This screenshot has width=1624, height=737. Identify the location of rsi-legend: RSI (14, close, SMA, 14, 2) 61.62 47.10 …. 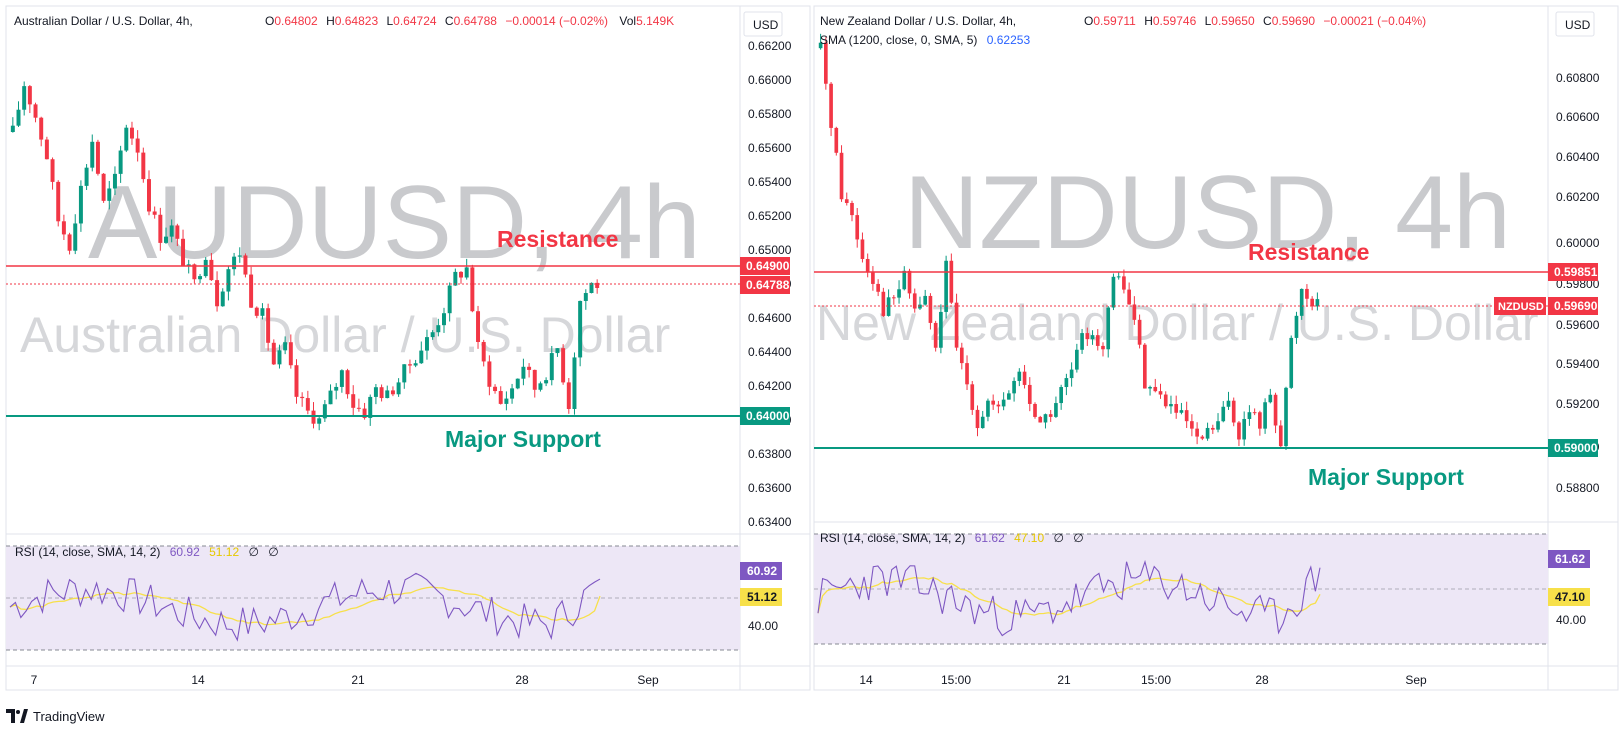
(952, 538).